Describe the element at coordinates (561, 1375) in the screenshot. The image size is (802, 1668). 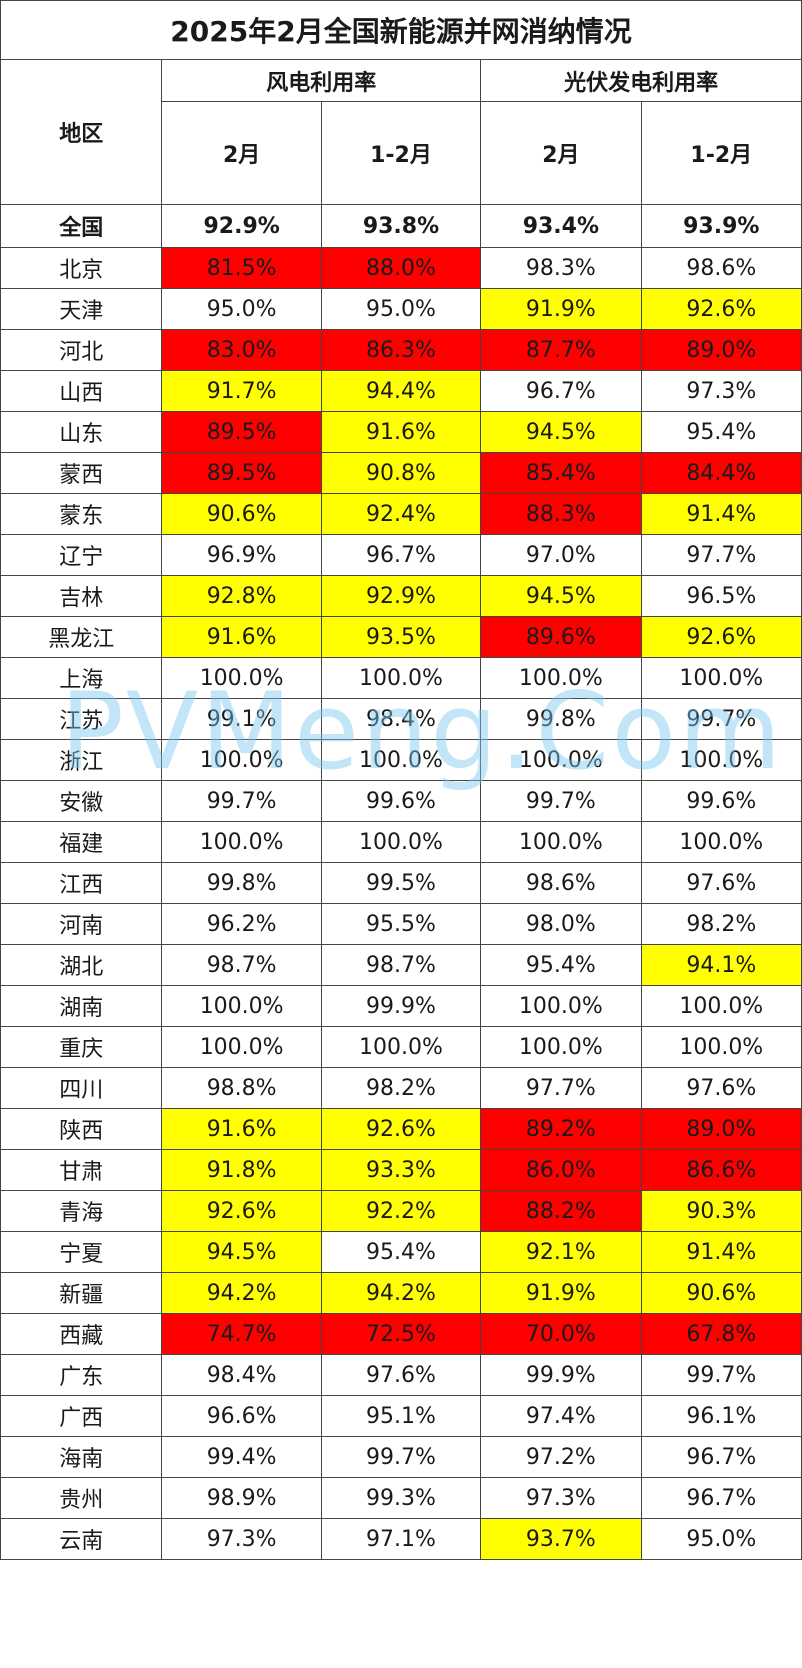
I see `value-cell: 99.9%` at that location.